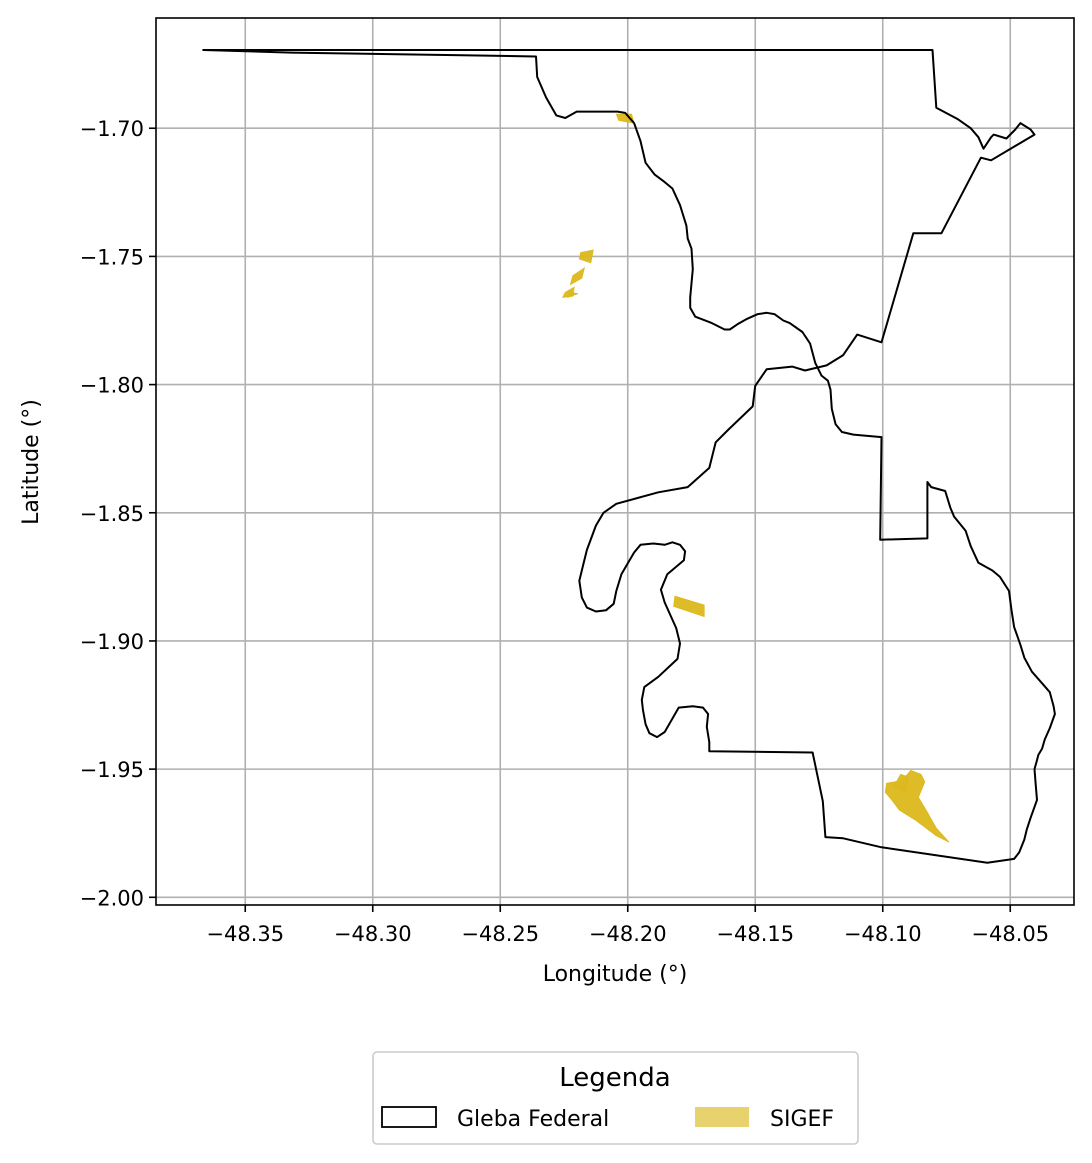  What do you see at coordinates (31, 462) in the screenshot?
I see `y-axis-title: Latitude (°)` at bounding box center [31, 462].